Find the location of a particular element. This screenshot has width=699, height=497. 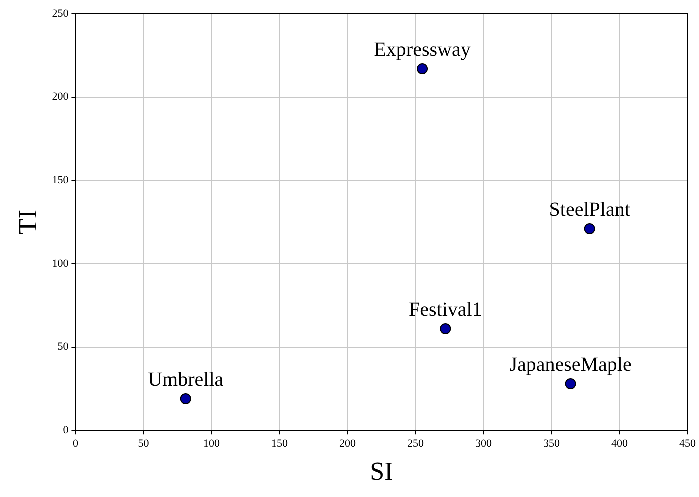

y-tick-label: 100 is located at coordinates (61, 264).